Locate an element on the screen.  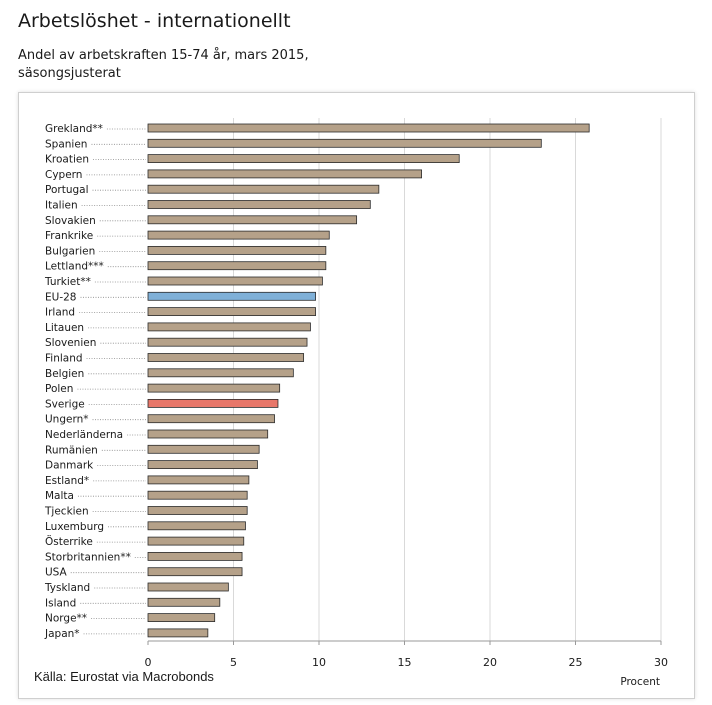
category-label: Ungern* is located at coordinates (67, 420).